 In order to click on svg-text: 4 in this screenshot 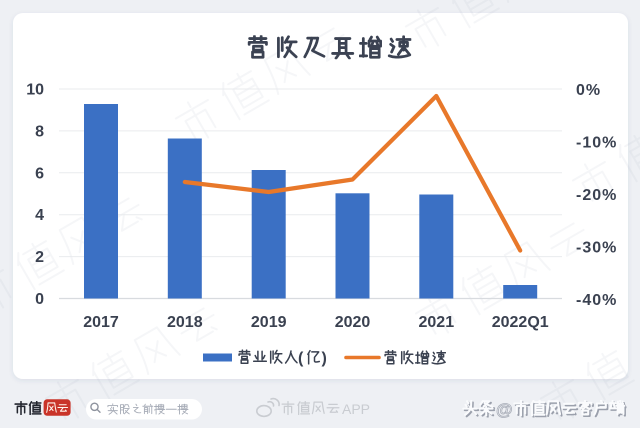, I will do `click(39, 215)`.